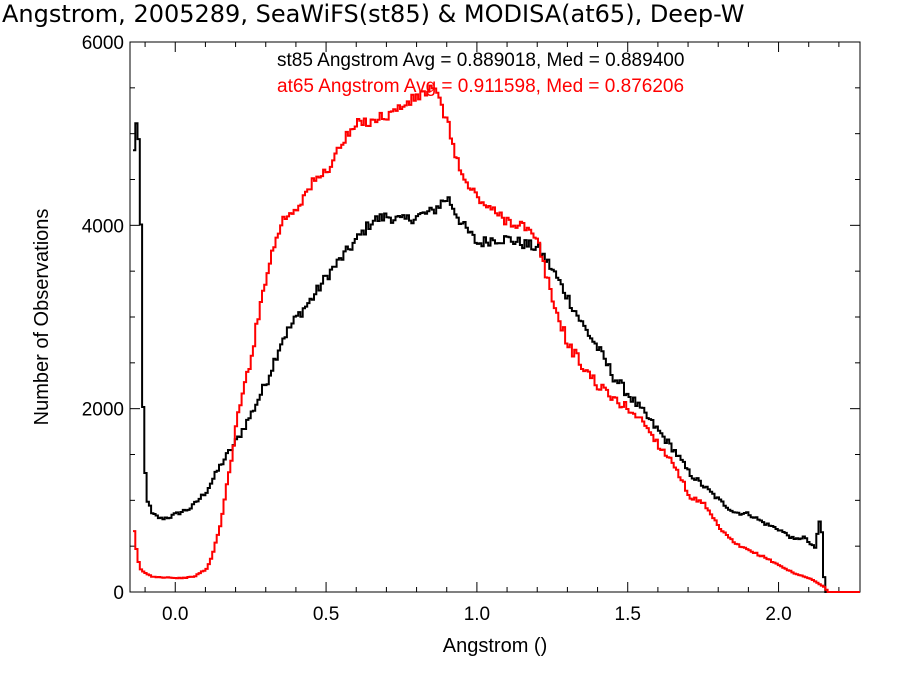 Image resolution: width=900 pixels, height=675 pixels. Describe the element at coordinates (628, 614) in the screenshot. I see `x-tick-label: 1.5` at that location.